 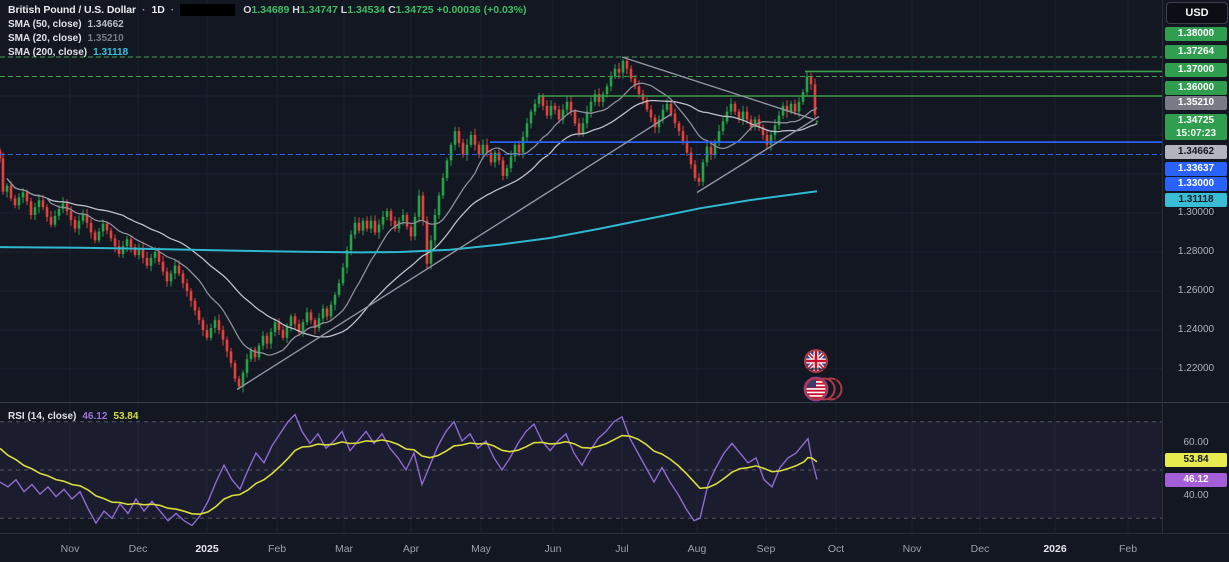 What do you see at coordinates (267, 38) in the screenshot?
I see `indicator-legend-row: SMA (20, close) 1.35210` at bounding box center [267, 38].